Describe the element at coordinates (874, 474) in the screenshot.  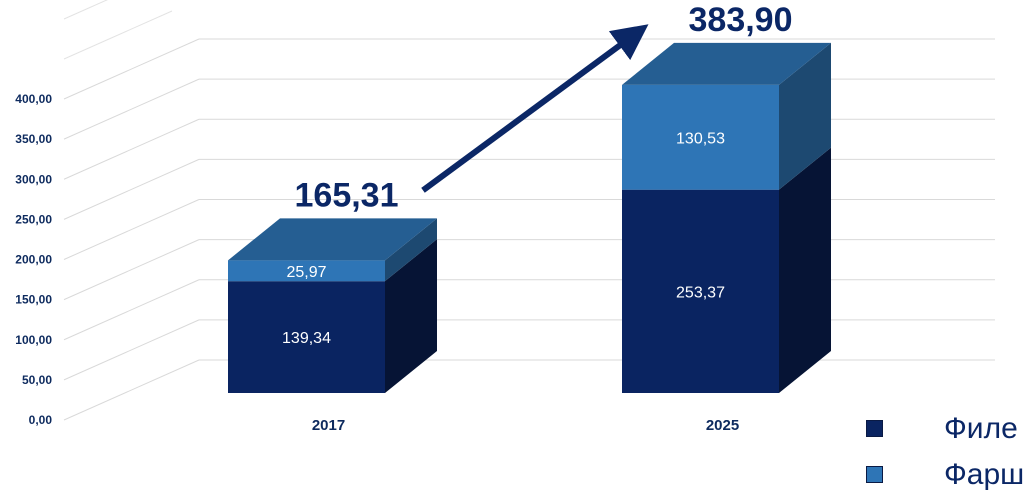
I see `legend-swatch-mince` at that location.